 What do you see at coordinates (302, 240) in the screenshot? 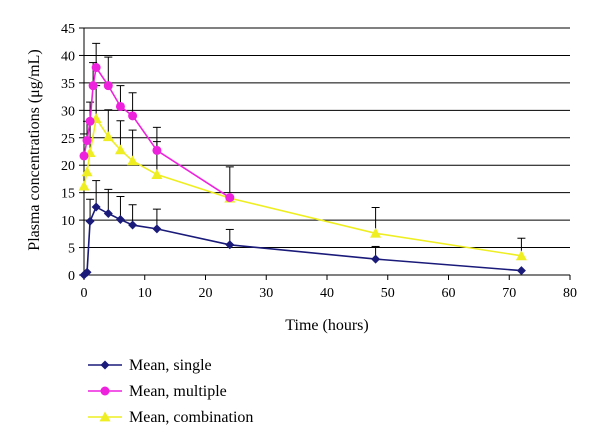
I see `series-line-mean-single` at bounding box center [302, 240].